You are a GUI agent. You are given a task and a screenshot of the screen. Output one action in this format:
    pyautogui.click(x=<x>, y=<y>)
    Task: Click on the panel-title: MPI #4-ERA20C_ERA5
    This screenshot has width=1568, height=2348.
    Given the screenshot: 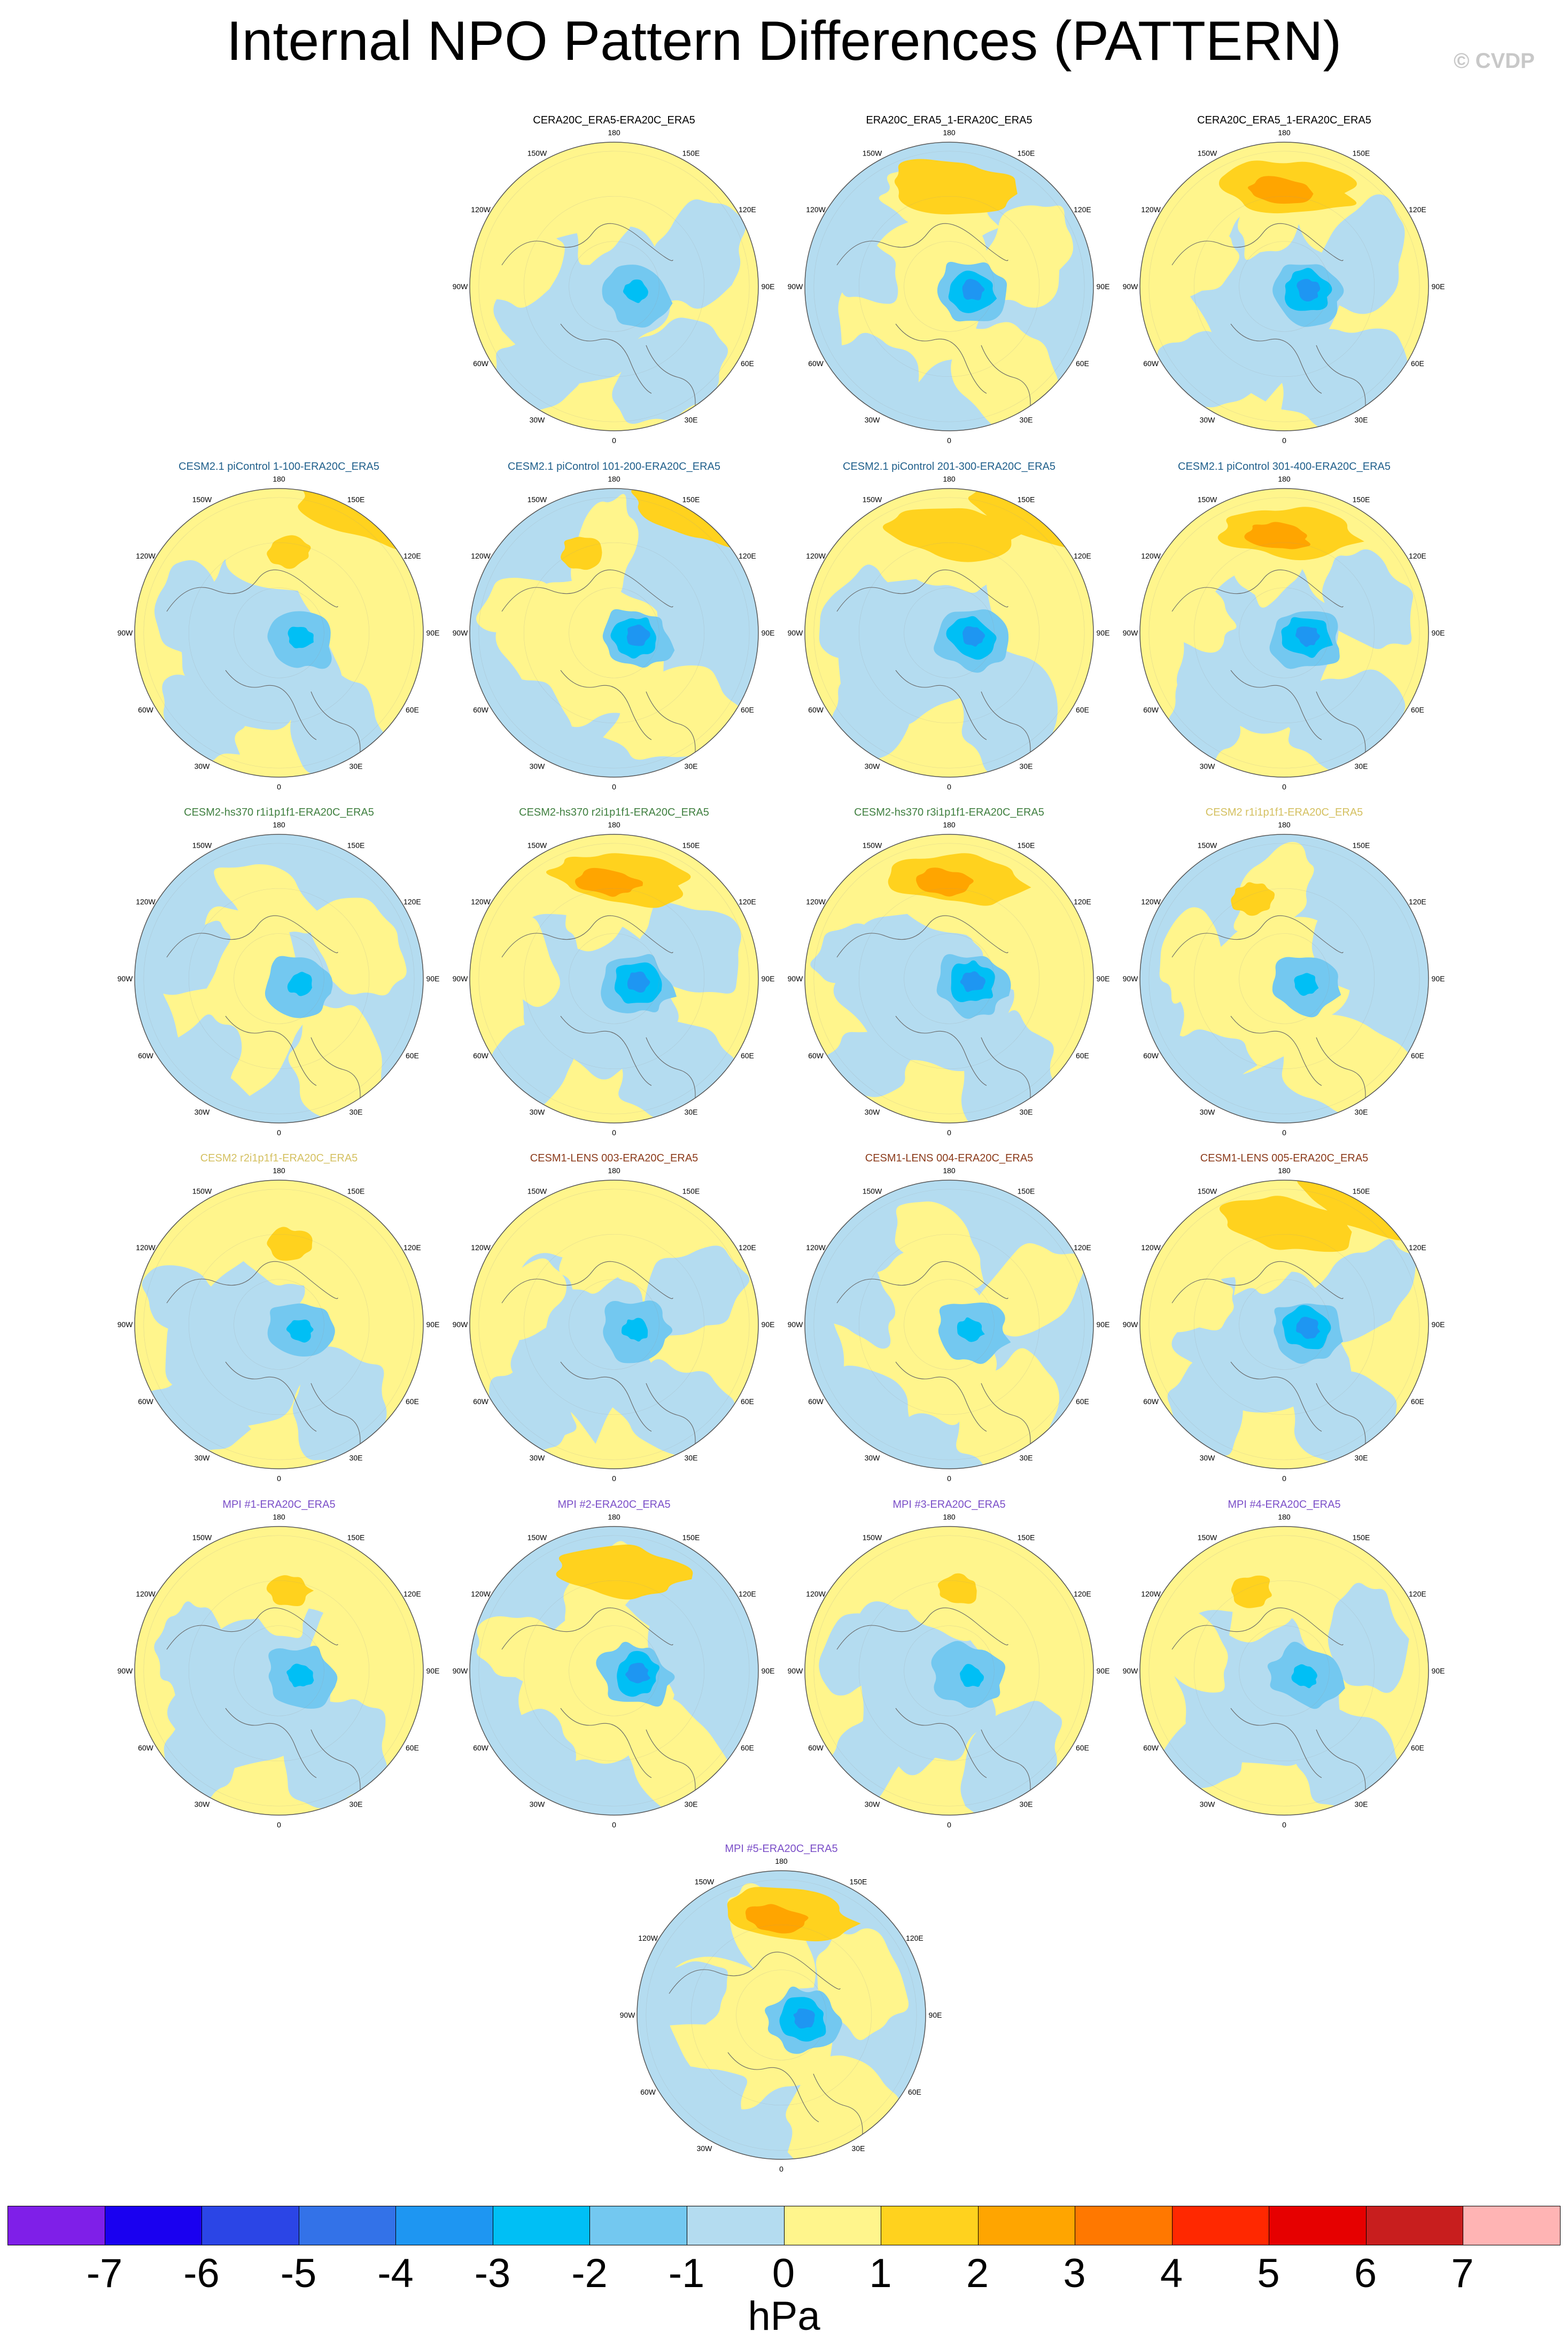 What is the action you would take?
    pyautogui.click(x=1285, y=1504)
    